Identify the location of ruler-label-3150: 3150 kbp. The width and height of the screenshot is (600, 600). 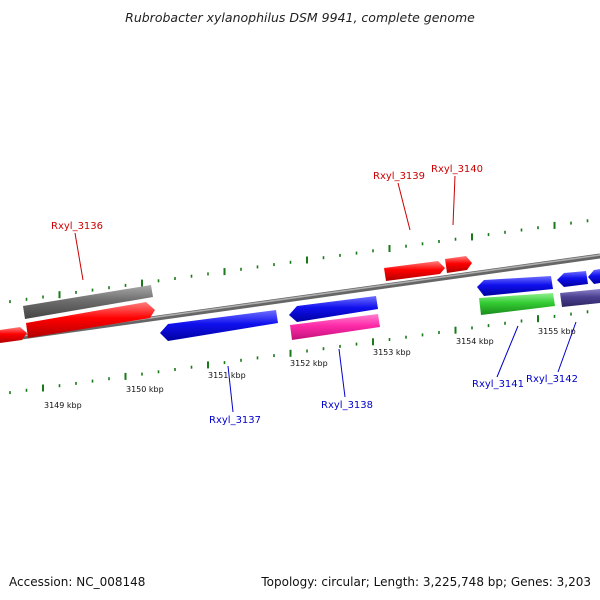
(145, 389).